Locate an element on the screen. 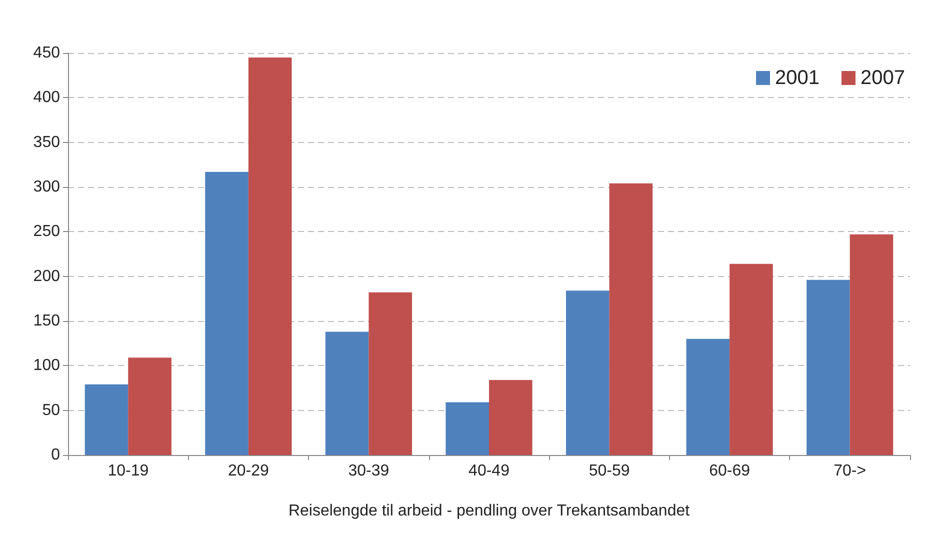  y-tick-label: 250 is located at coordinates (46, 231).